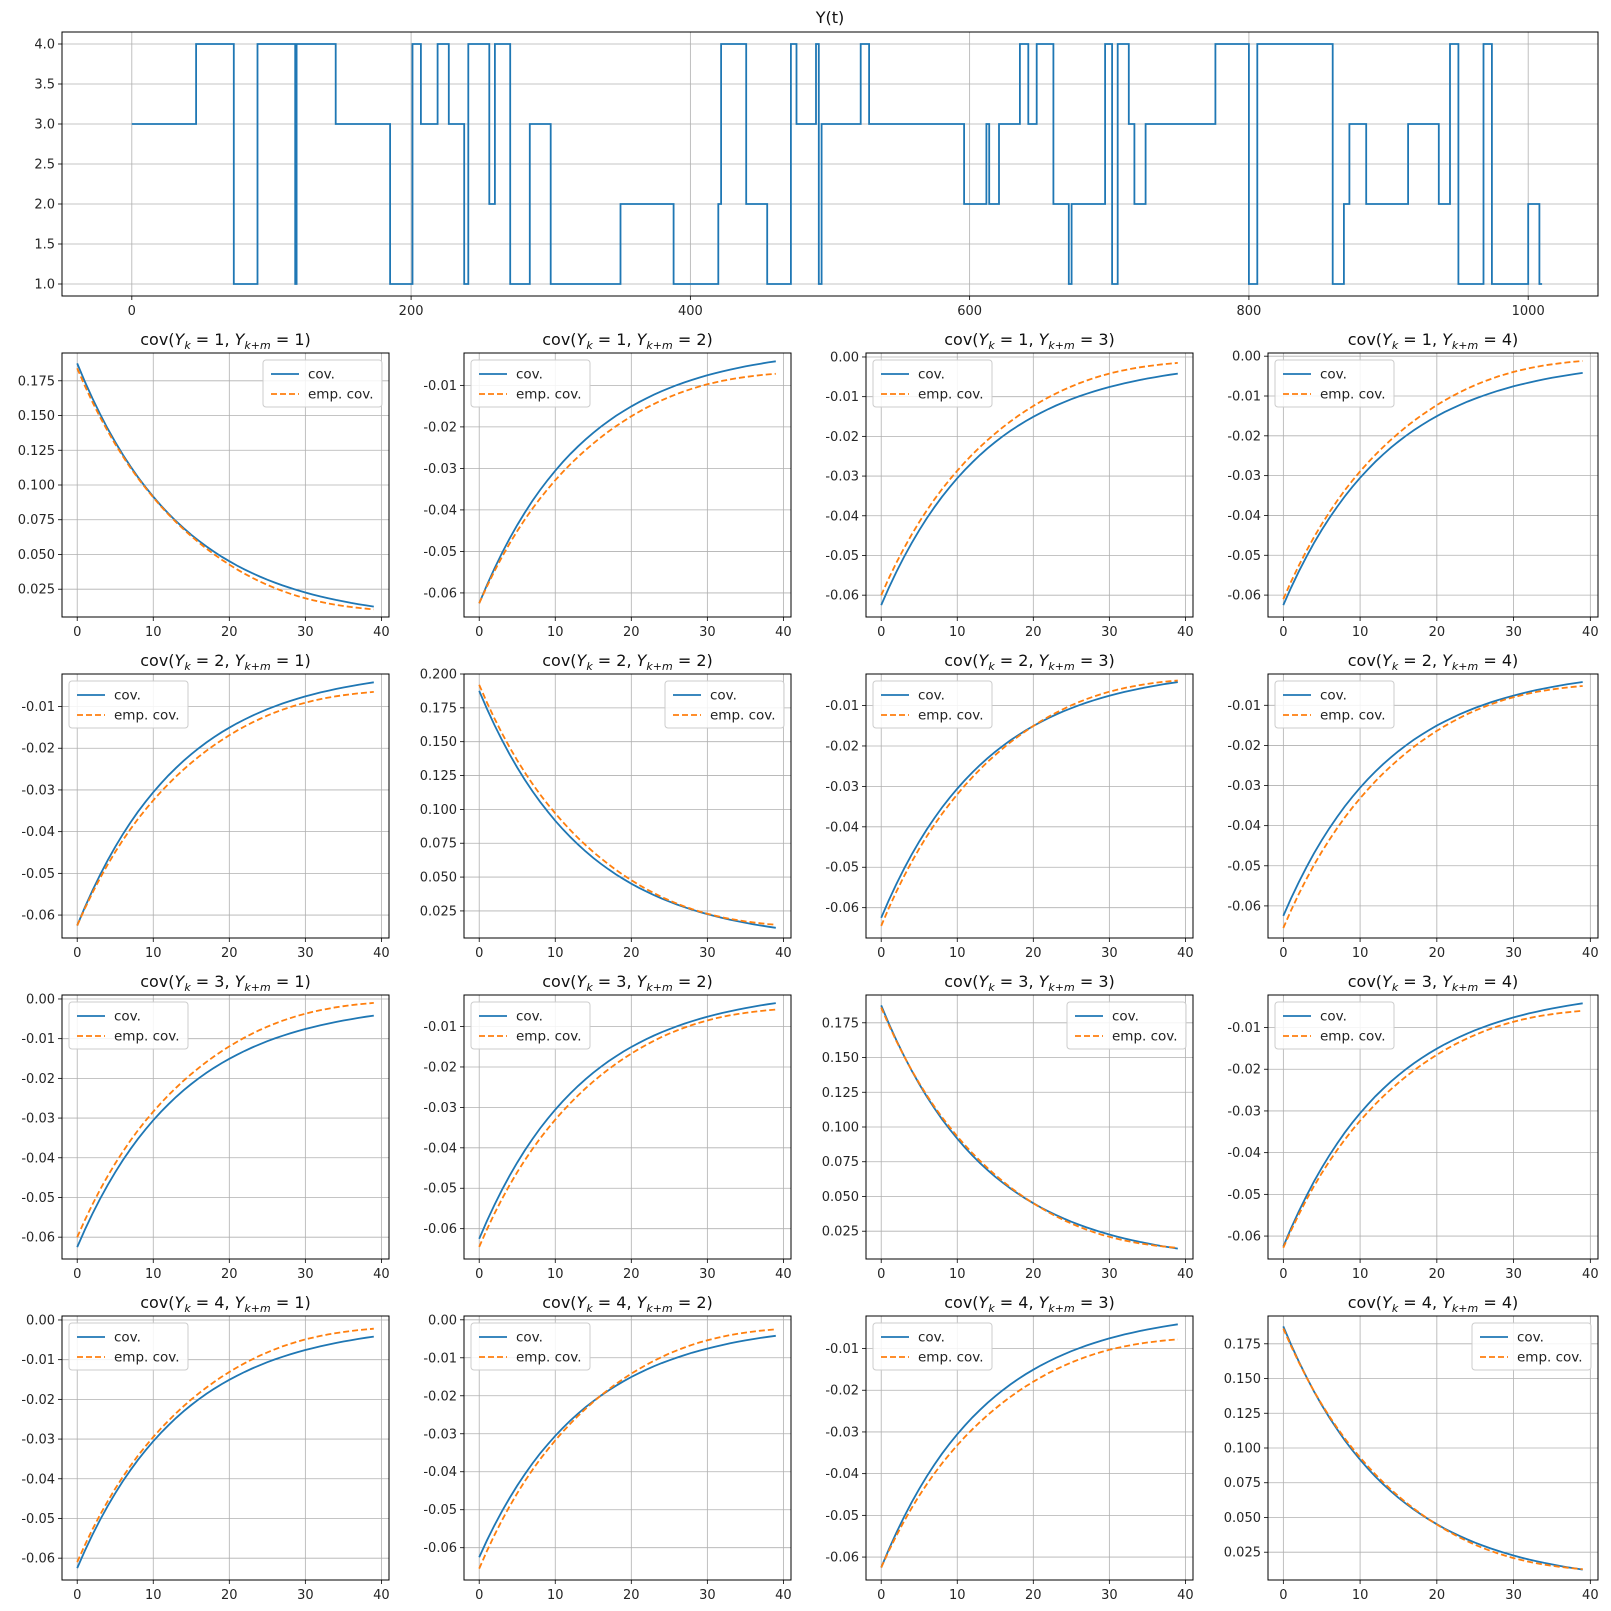 This screenshot has width=1611, height=1611. I want to click on y-tick-label: -0.03, so click(1244, 1111).